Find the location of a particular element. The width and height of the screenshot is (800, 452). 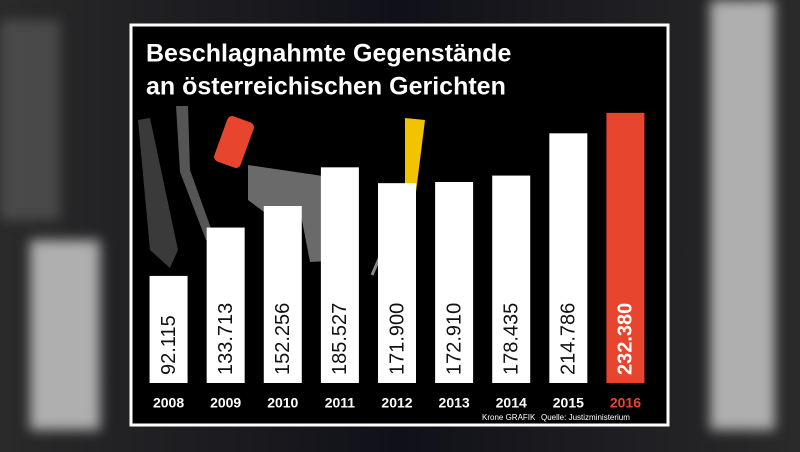

value-label: 232.380 is located at coordinates (626, 339).